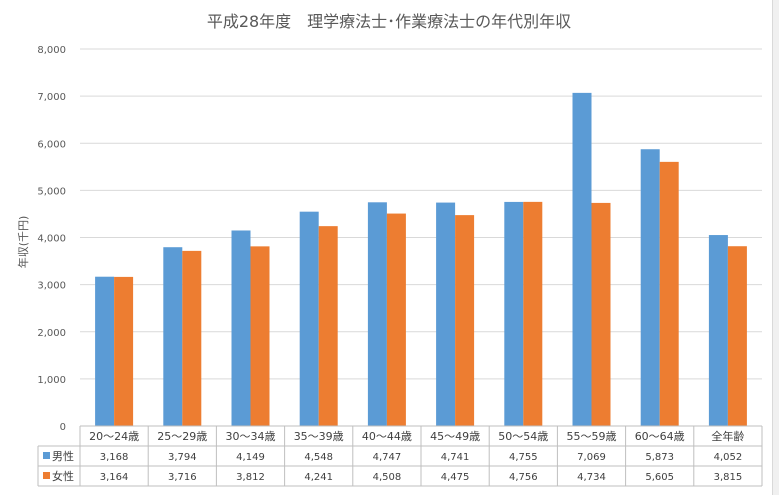 Image resolution: width=779 pixels, height=495 pixels. Describe the element at coordinates (51, 380) in the screenshot. I see `y-tick-label: 1,000` at that location.